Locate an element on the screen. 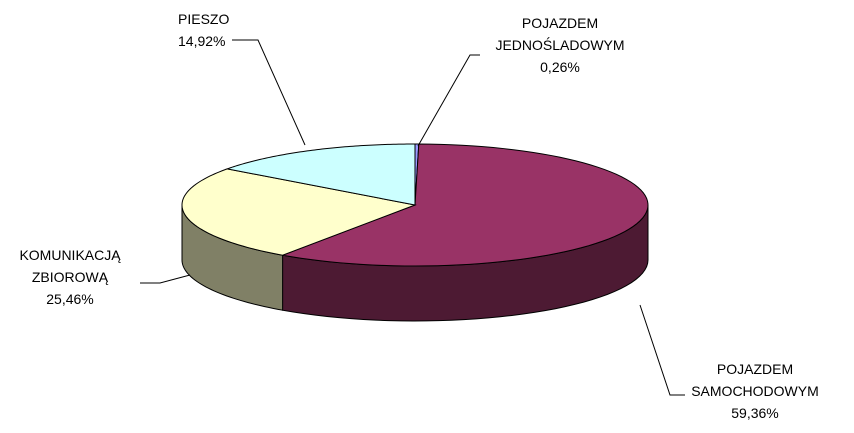 The height and width of the screenshot is (433, 854). value-label: 0,26% is located at coordinates (560, 67).